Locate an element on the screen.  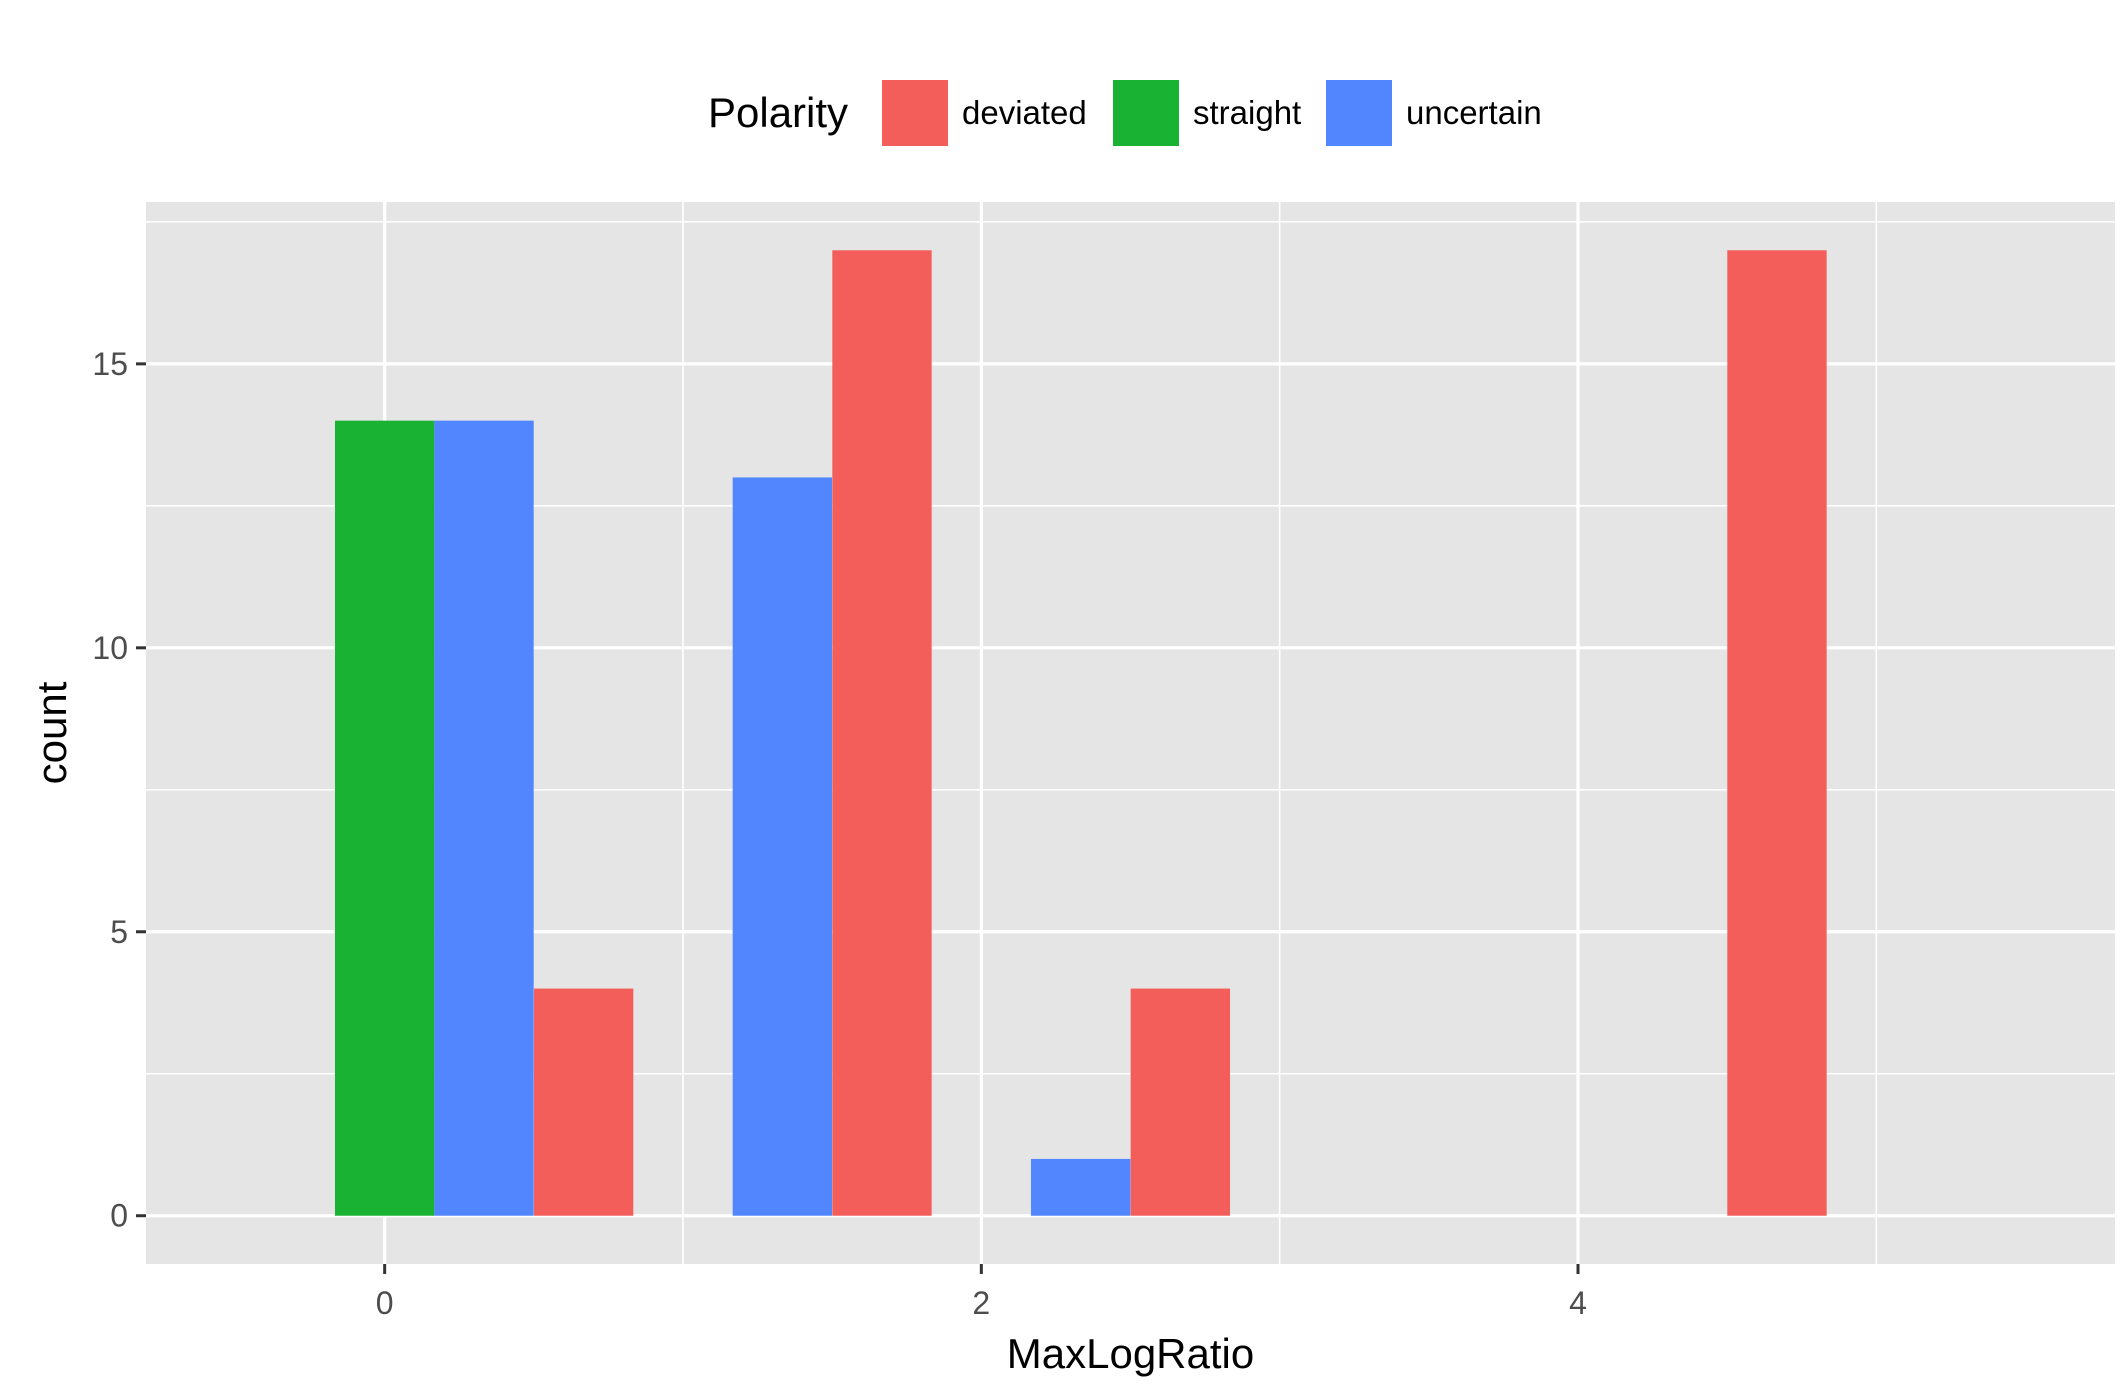
legend-title: Polarity is located at coordinates (778, 112).